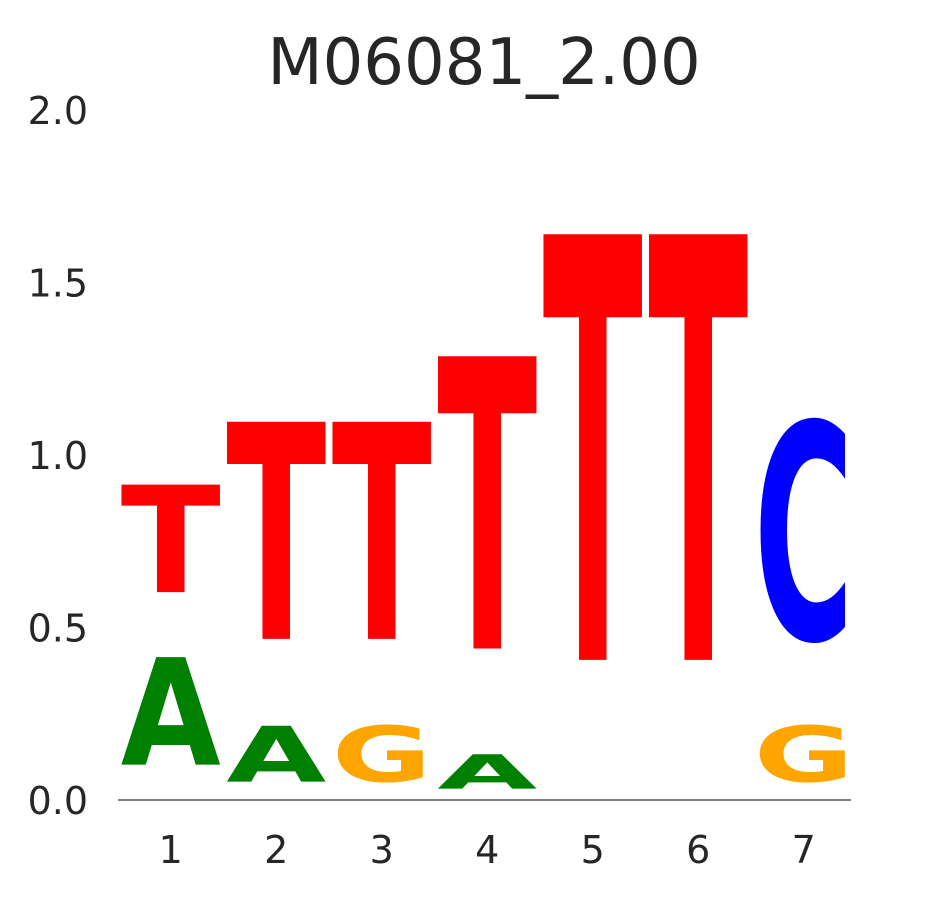  Describe the element at coordinates (804, 850) in the screenshot. I see `x-tick-label: 7` at that location.